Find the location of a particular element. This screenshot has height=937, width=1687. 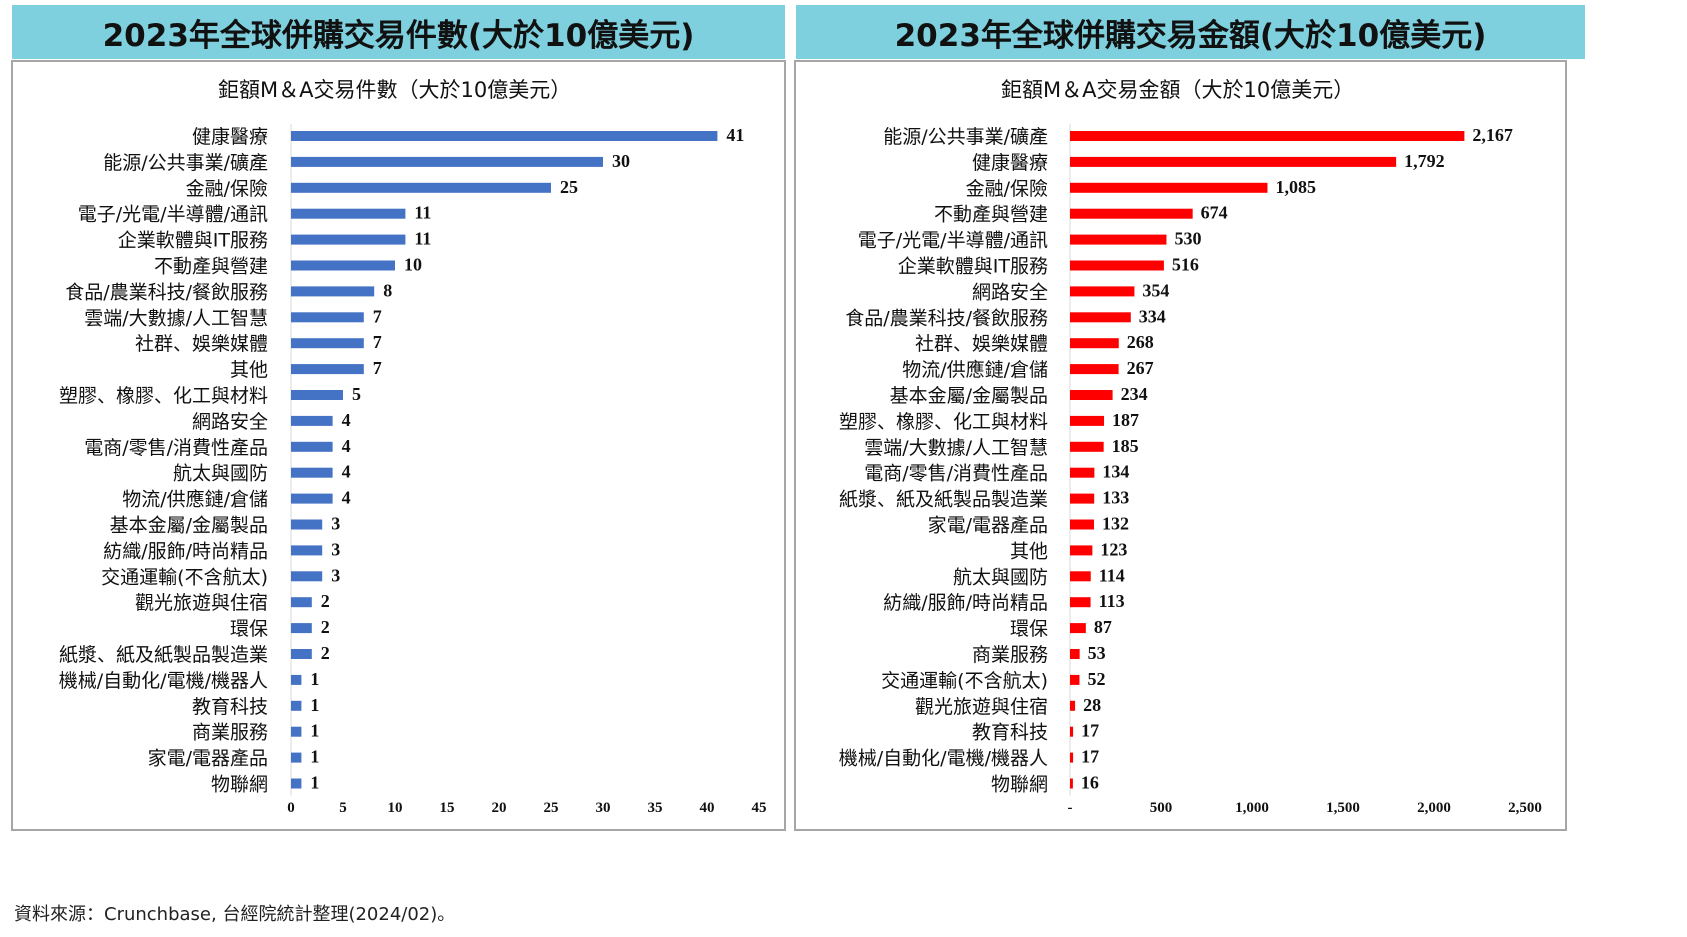

category-label: 商業服務 is located at coordinates (1010, 655).